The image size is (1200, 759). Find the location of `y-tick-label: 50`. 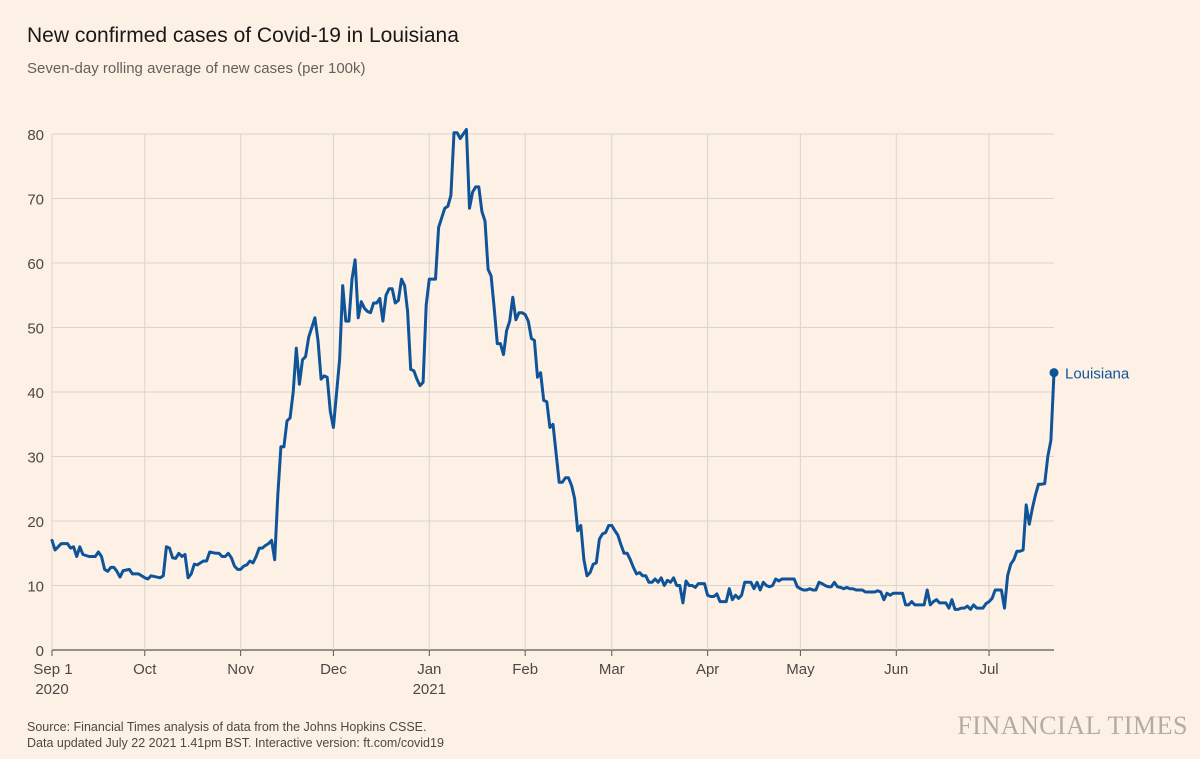

y-tick-label: 50 is located at coordinates (35, 329).